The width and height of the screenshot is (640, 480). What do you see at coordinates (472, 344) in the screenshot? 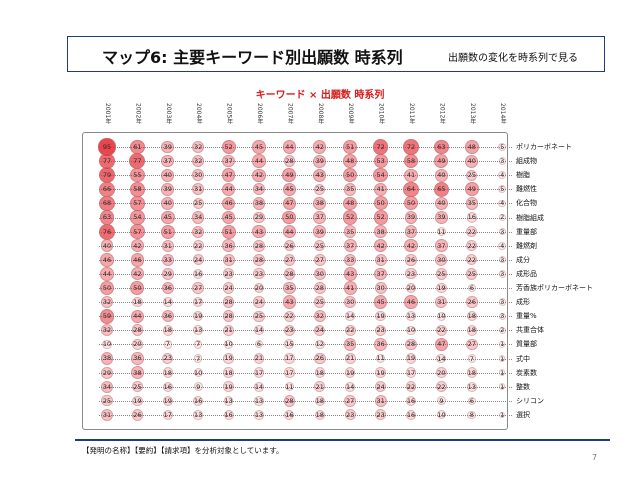
I see `data-bubble: 27` at bounding box center [472, 344].